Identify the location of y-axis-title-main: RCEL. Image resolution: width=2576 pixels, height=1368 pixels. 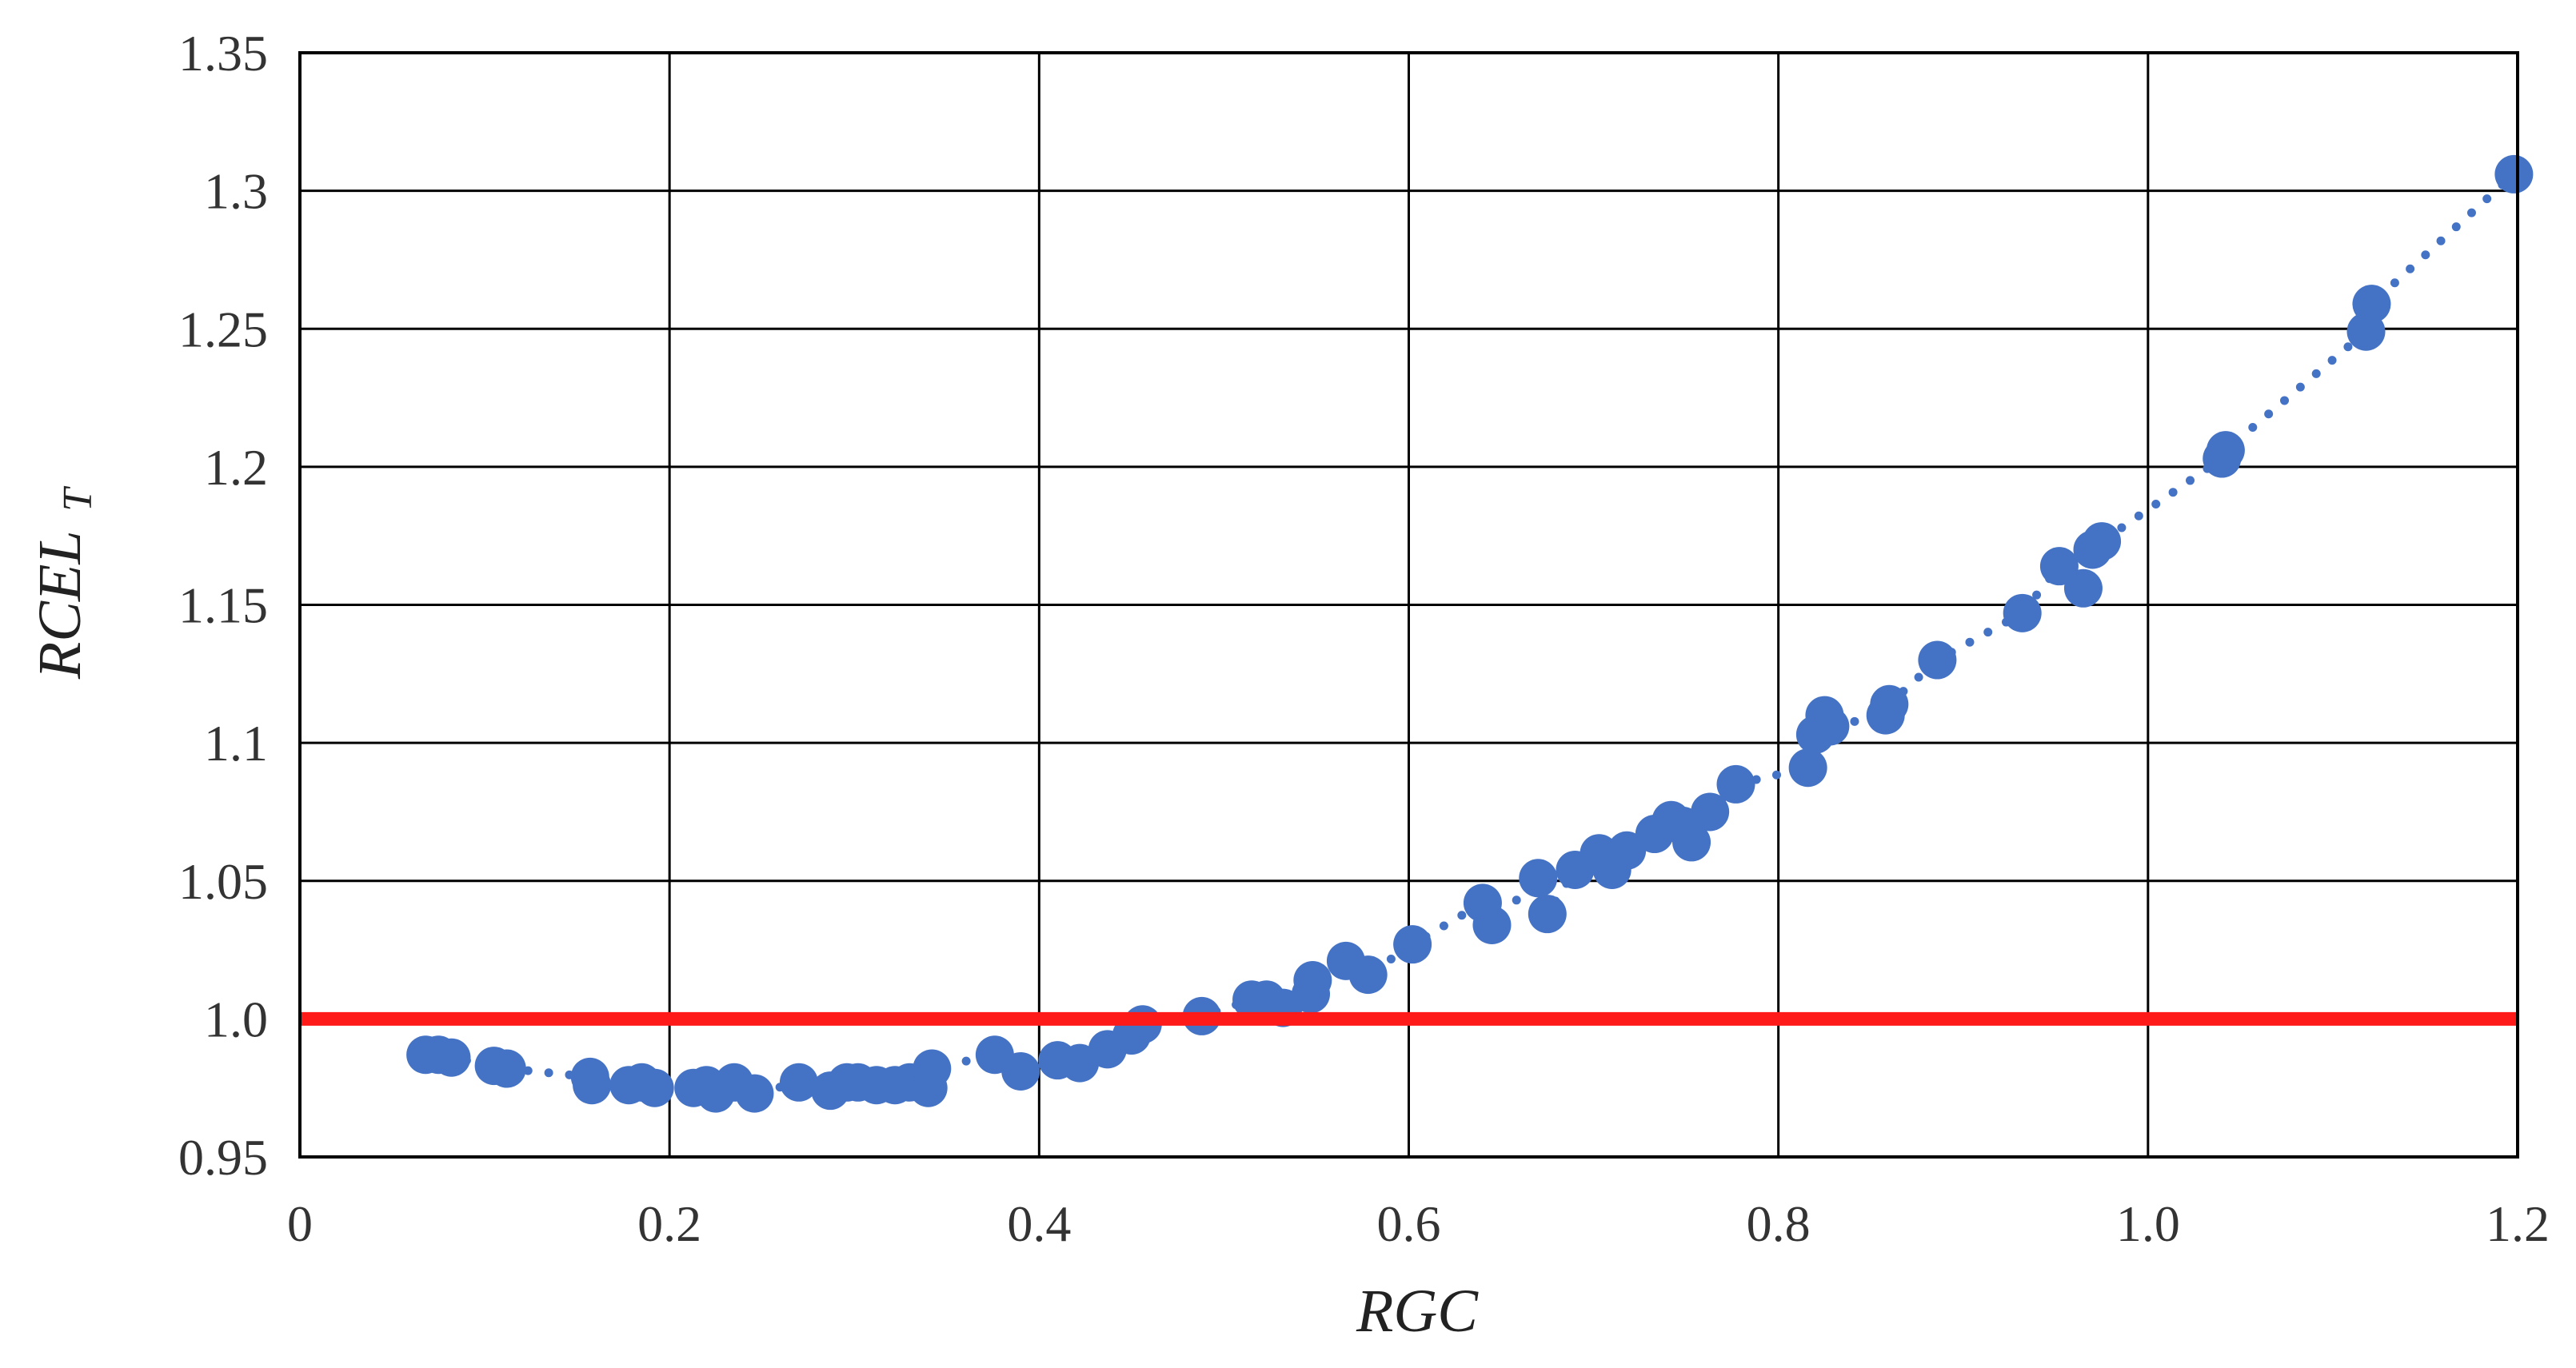
(60, 606).